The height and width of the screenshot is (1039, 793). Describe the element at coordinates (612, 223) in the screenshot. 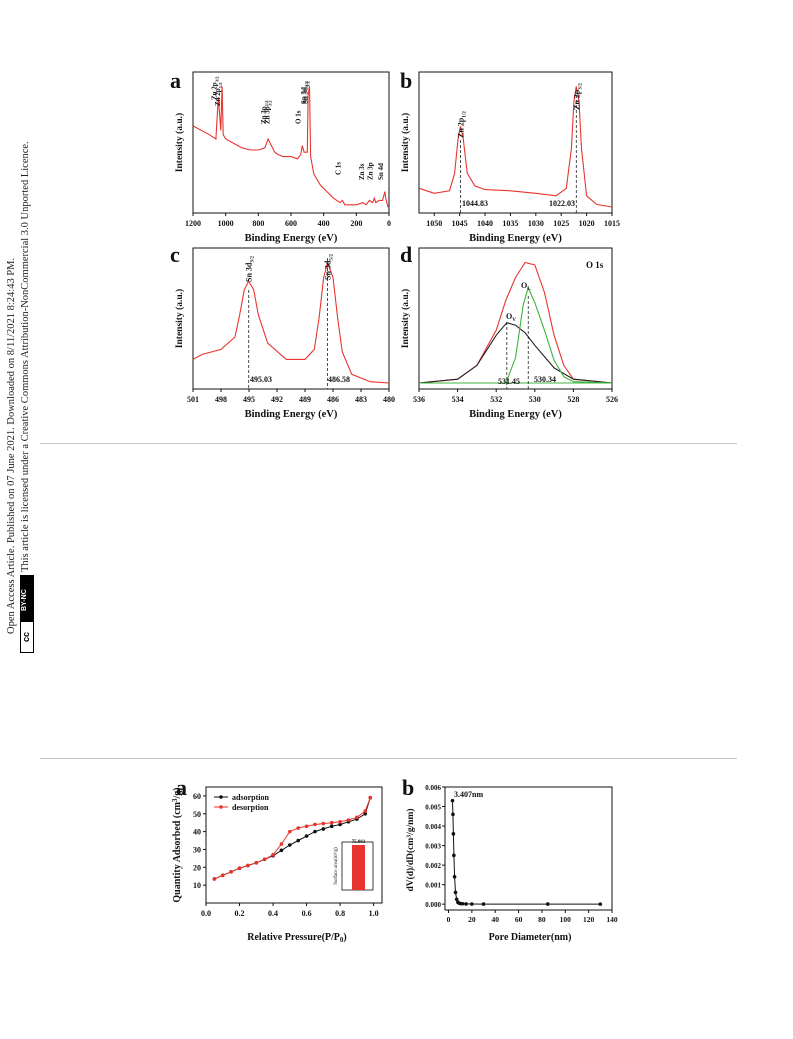

I see `fig1b-xtick-label: 1015` at that location.